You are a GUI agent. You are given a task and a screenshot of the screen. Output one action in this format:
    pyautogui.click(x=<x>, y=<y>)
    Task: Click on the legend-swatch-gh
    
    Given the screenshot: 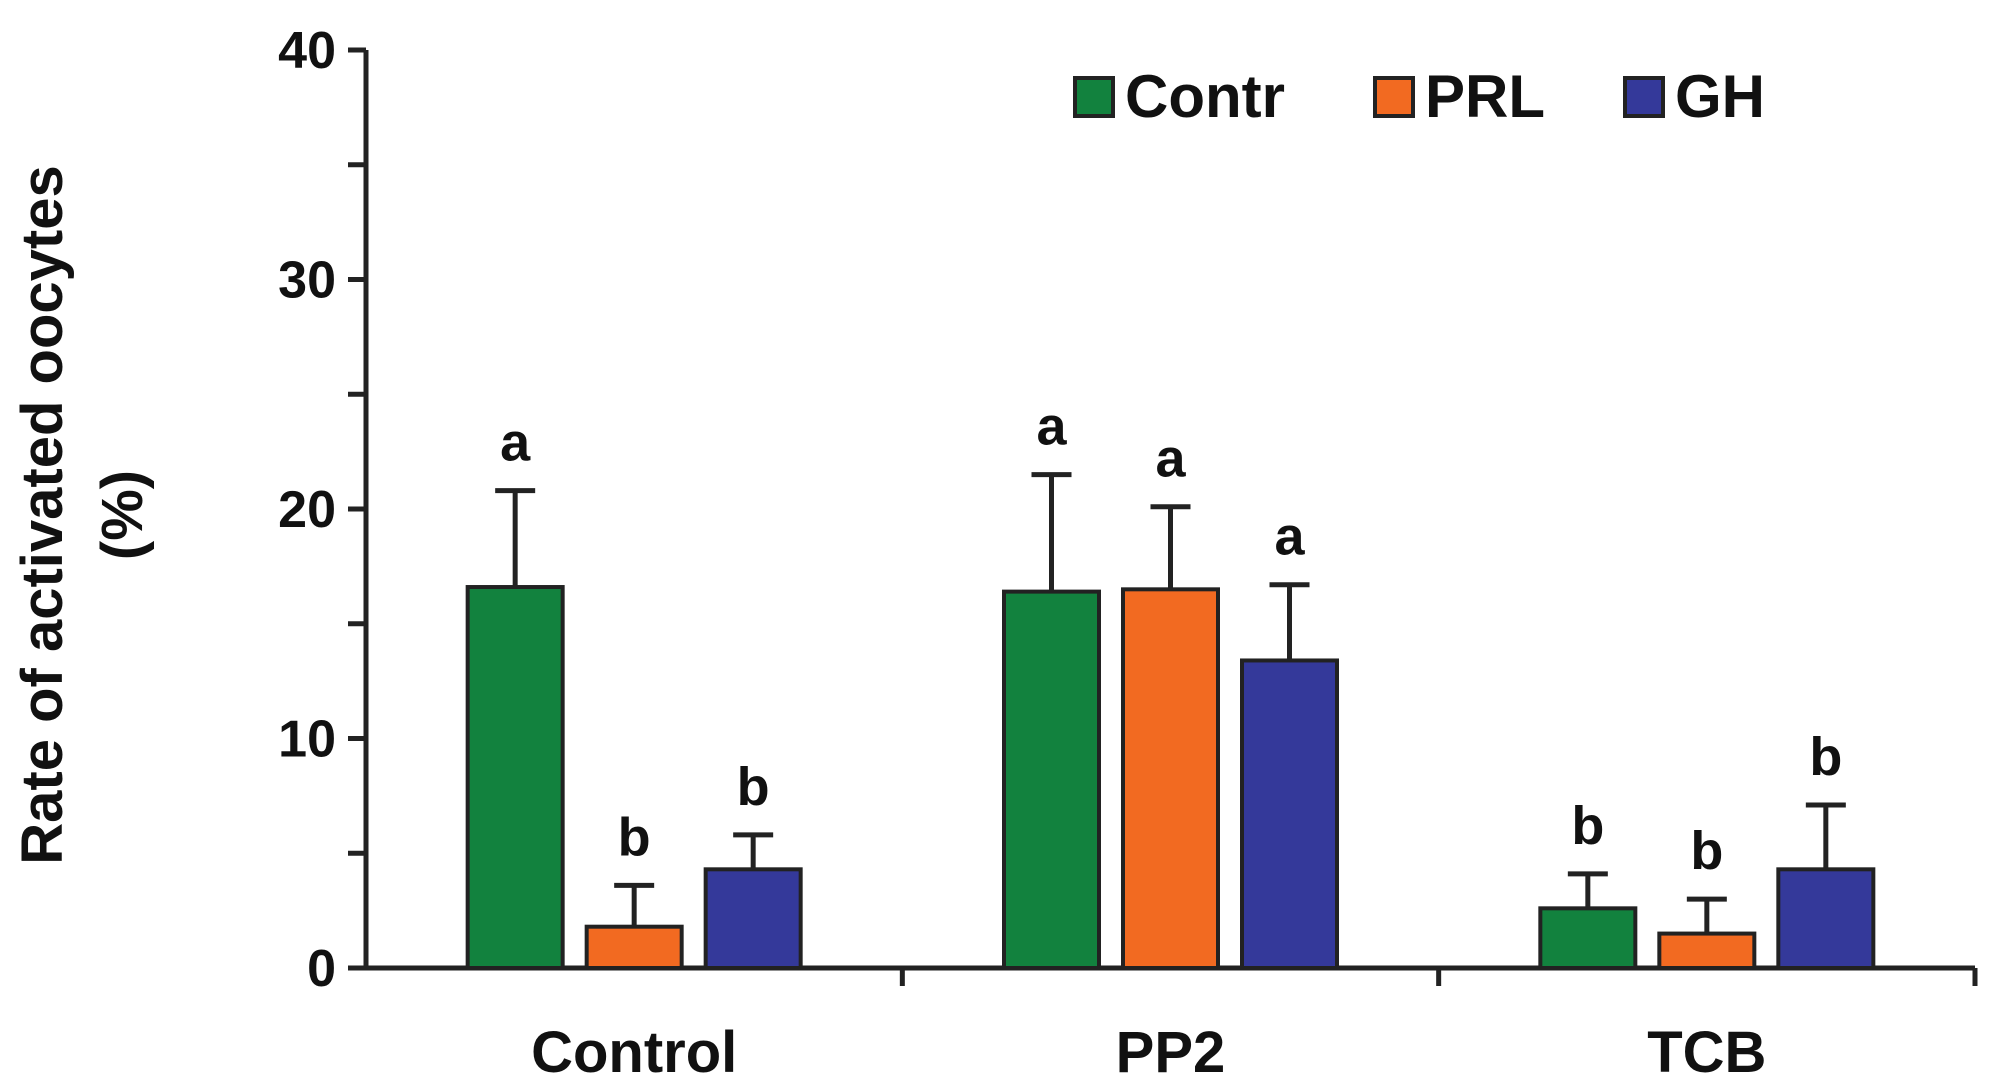 What is the action you would take?
    pyautogui.click(x=1644, y=97)
    